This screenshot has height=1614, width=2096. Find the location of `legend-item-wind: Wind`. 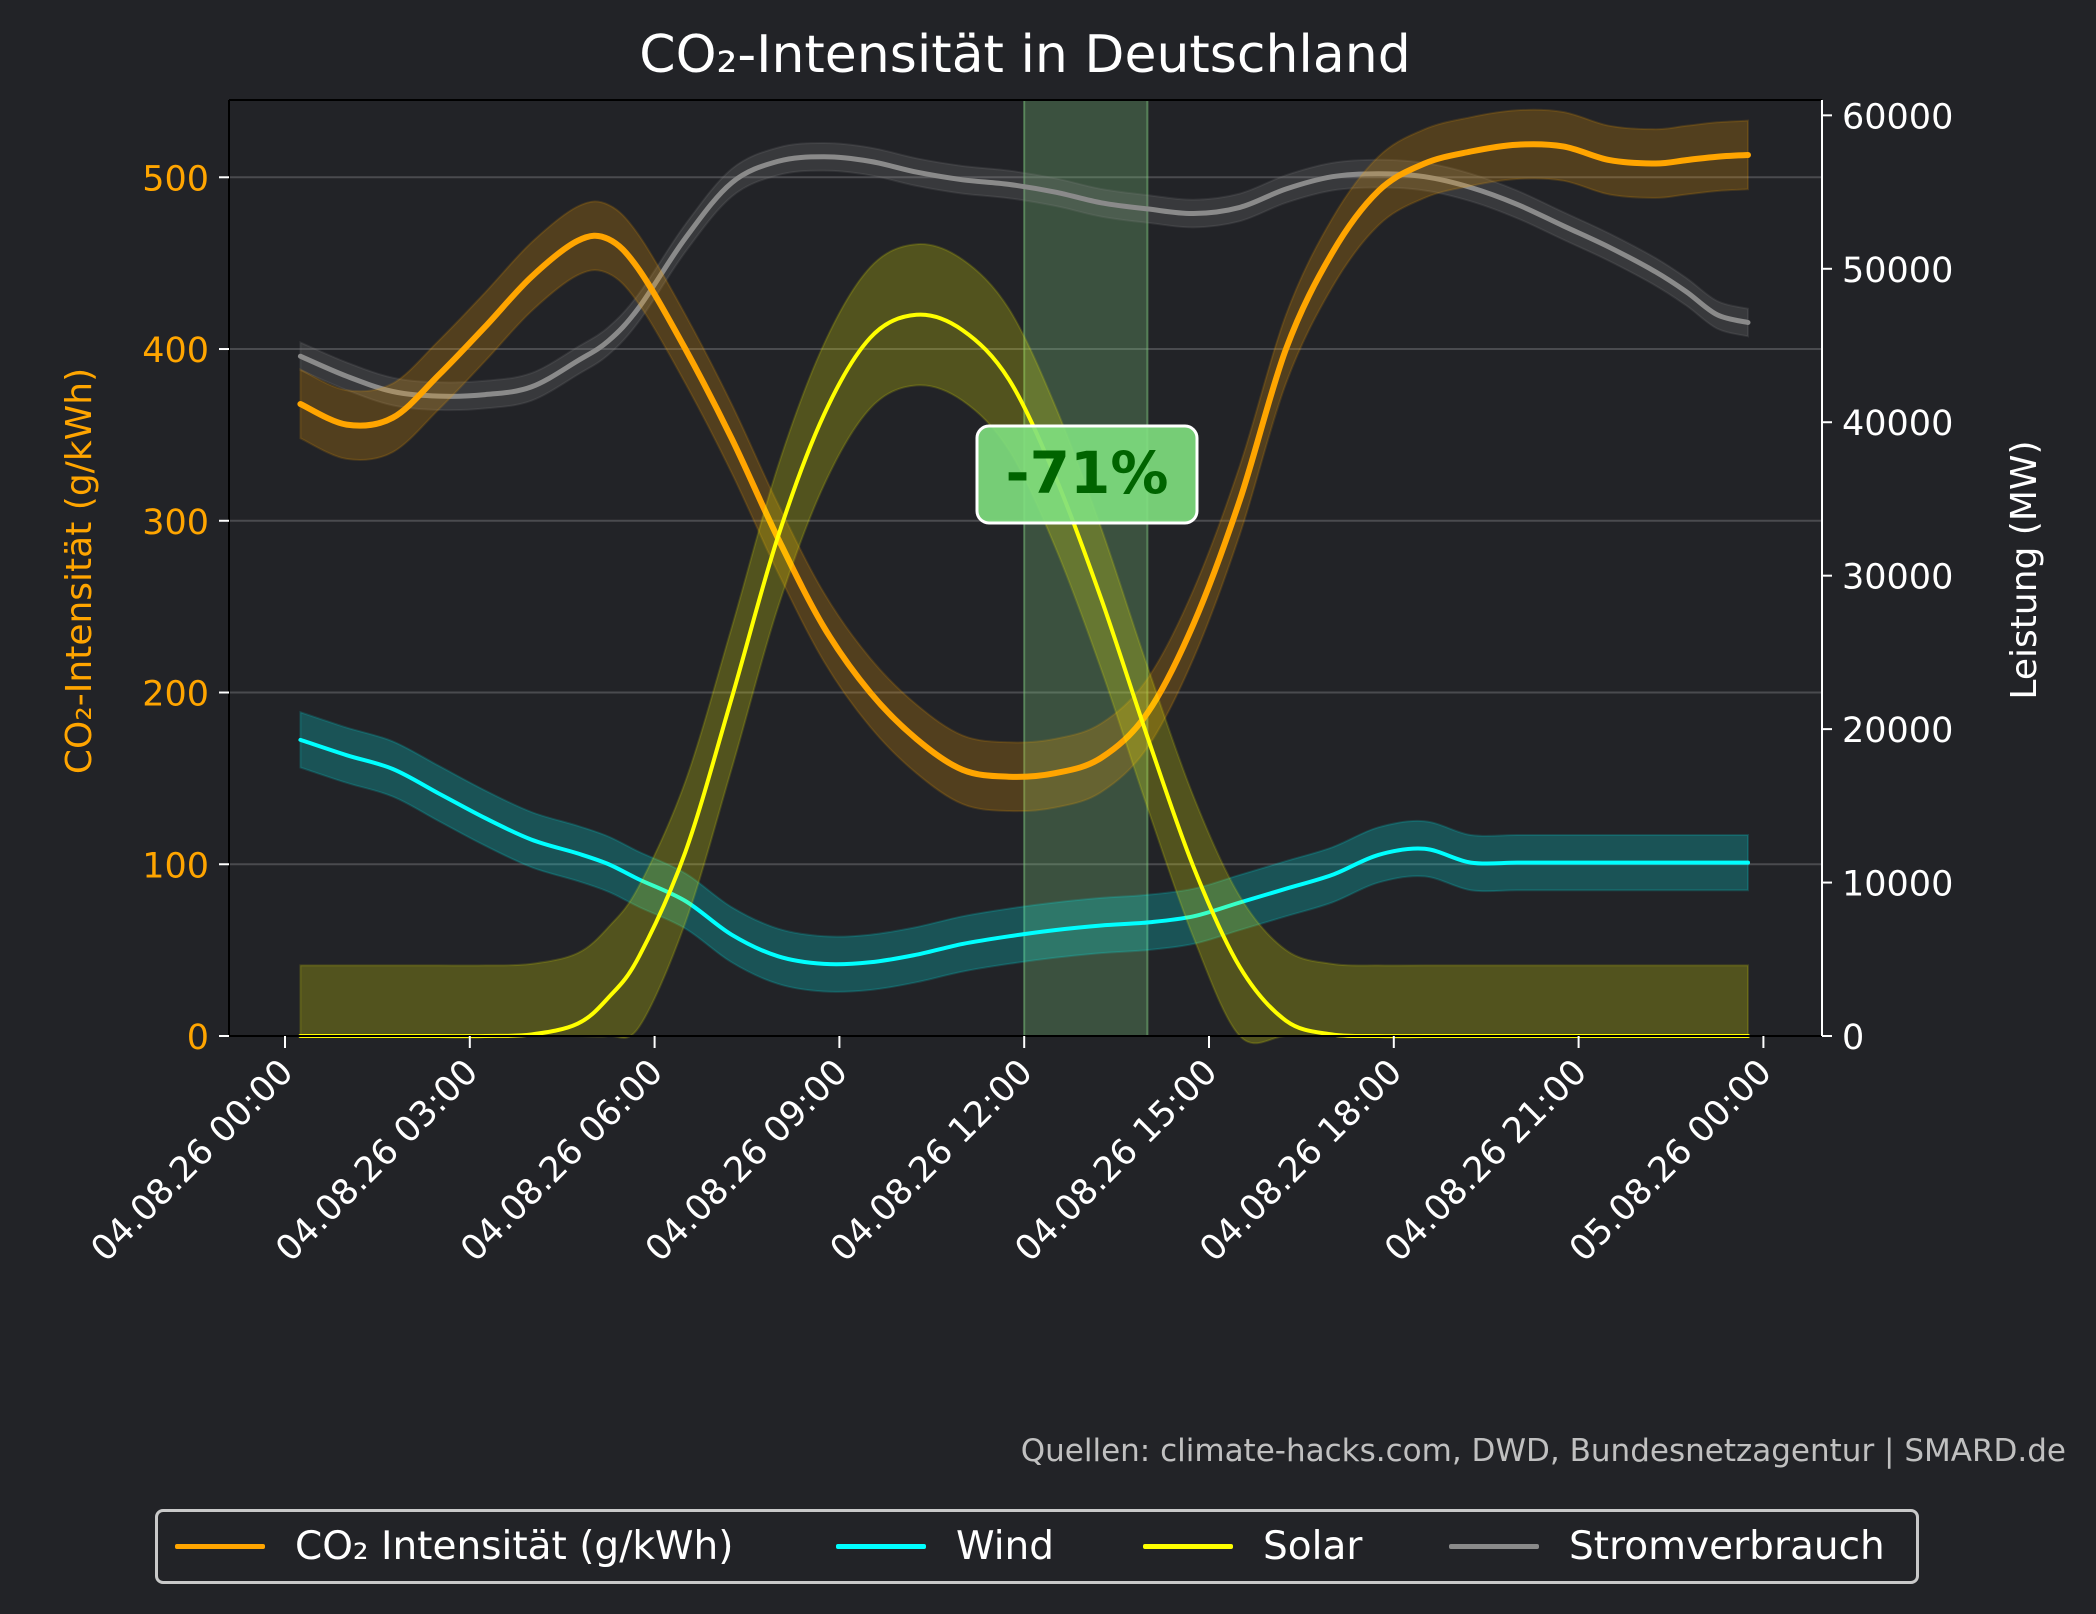

legend-item-wind: Wind is located at coordinates (945, 1546).